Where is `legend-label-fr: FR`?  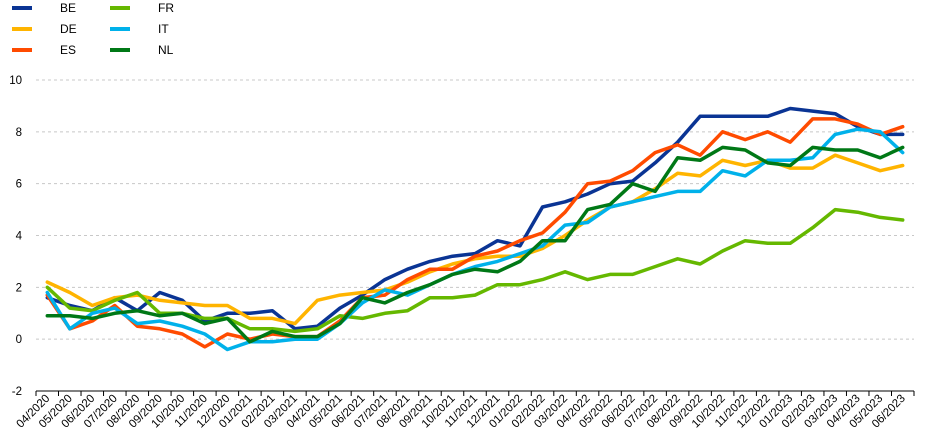 legend-label-fr: FR is located at coordinates (166, 8).